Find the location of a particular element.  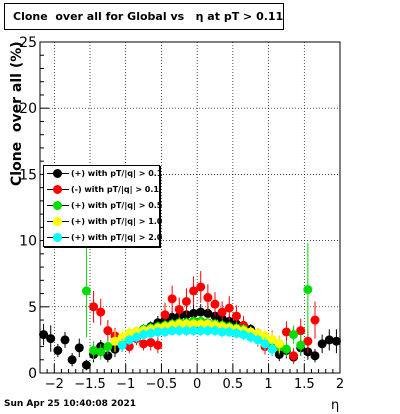

x-axis-label: η is located at coordinates (335, 405).